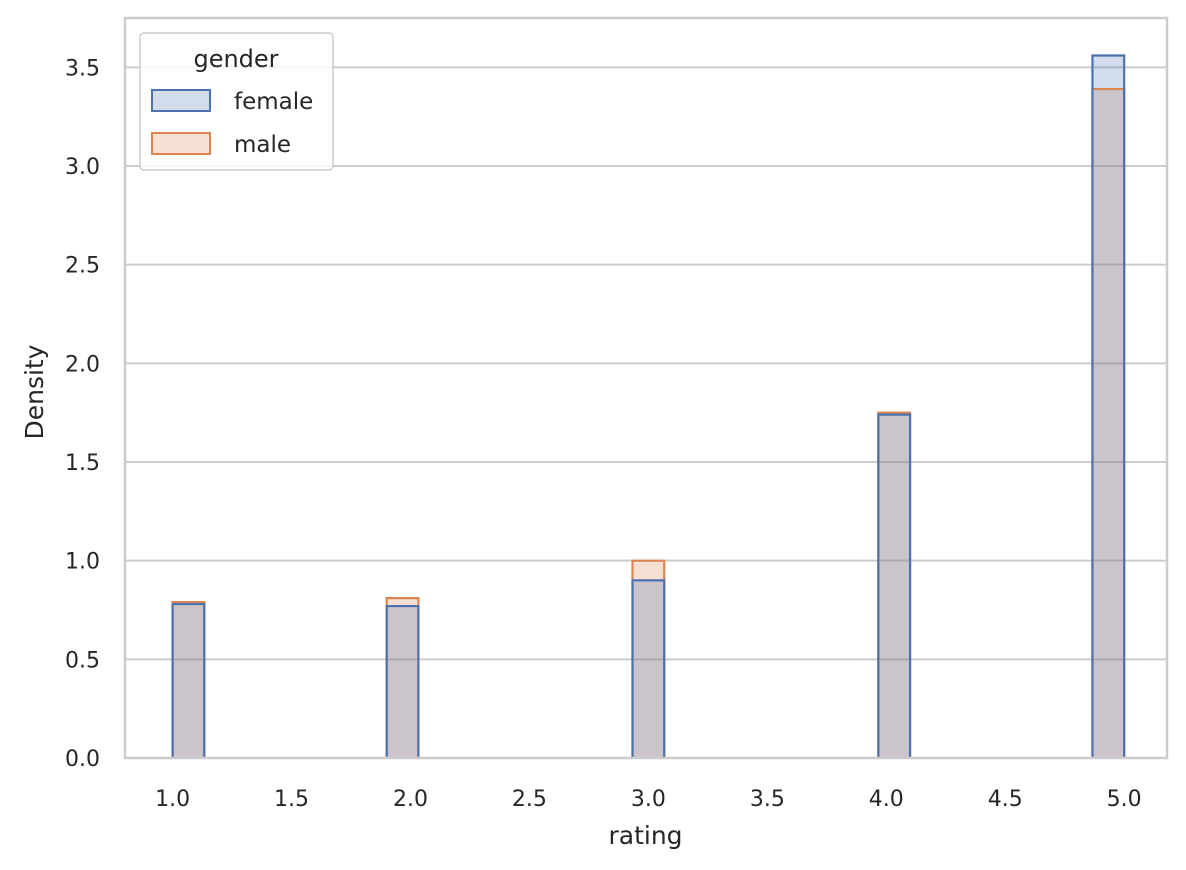 This screenshot has width=1186, height=870. I want to click on legend-box, so click(236, 101).